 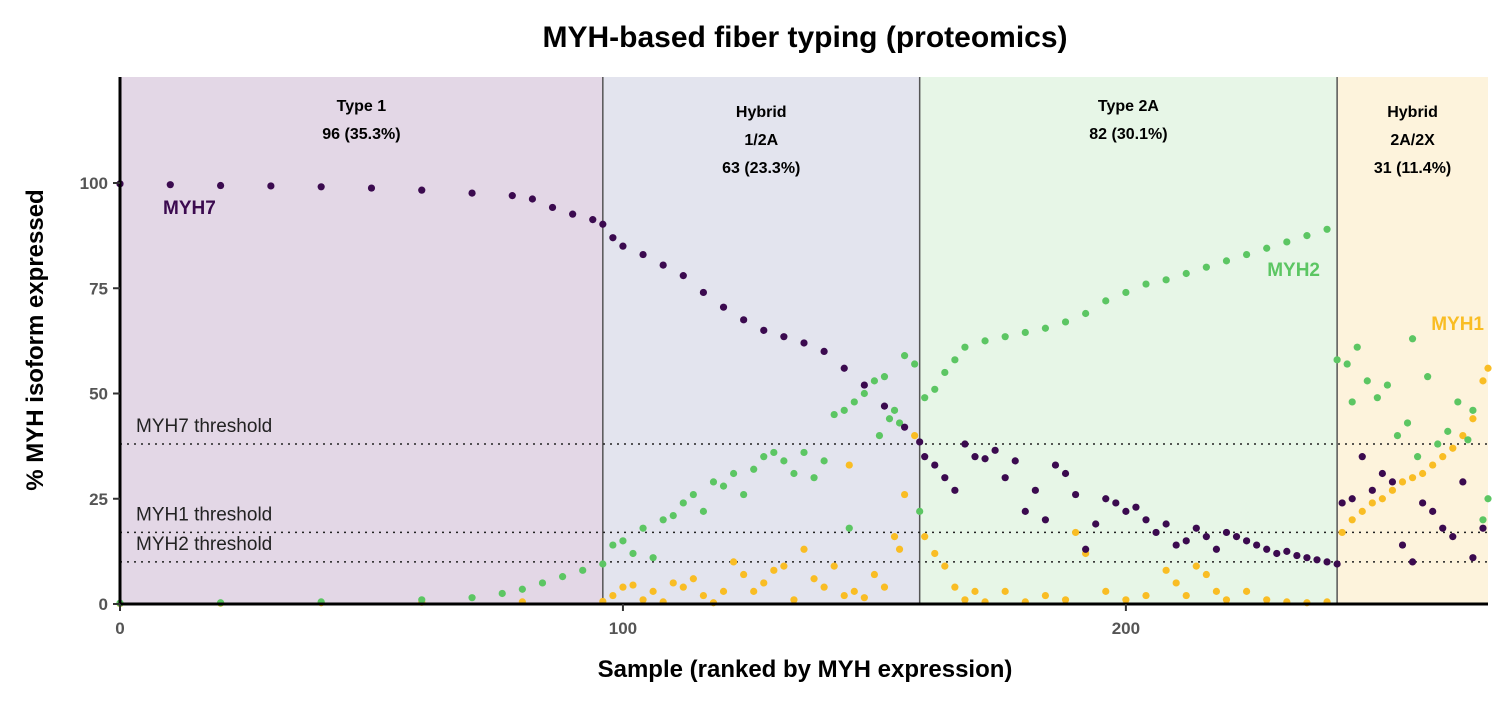 I want to click on region-label: 31 (11.4%), so click(x=1412, y=168).